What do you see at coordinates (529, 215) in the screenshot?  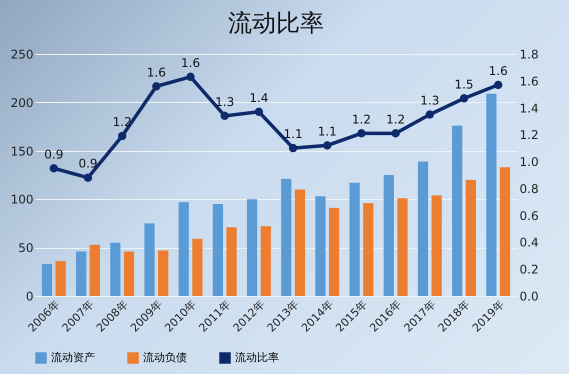 I see `y2-tick-label: 0.6` at bounding box center [529, 215].